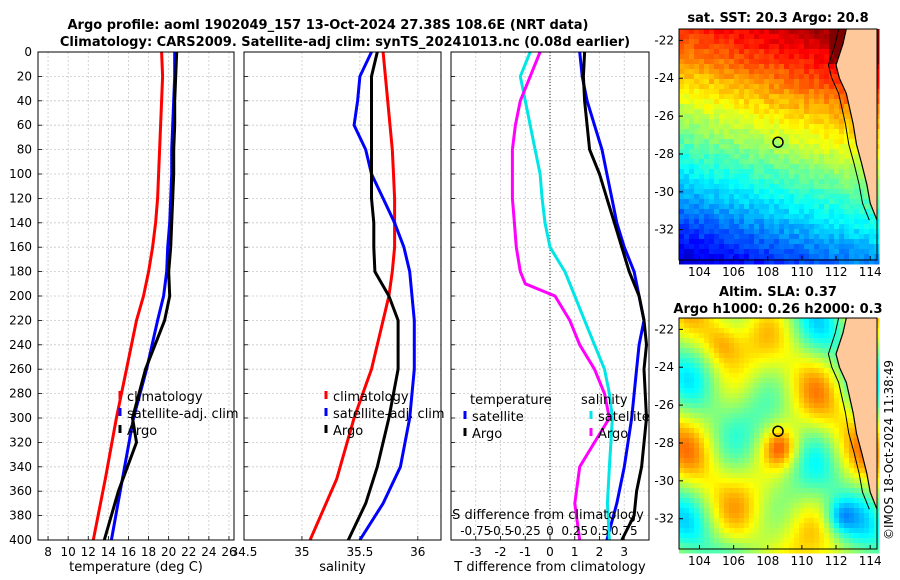  What do you see at coordinates (664, 230) in the screenshot?
I see `map-y-tick-label: -32` at bounding box center [664, 230].